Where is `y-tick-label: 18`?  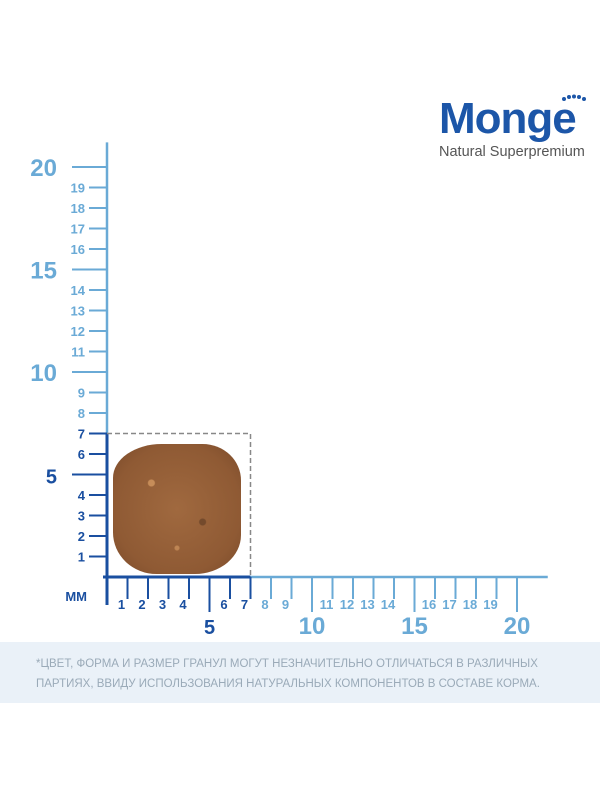
y-tick-label: 18 is located at coordinates (78, 208).